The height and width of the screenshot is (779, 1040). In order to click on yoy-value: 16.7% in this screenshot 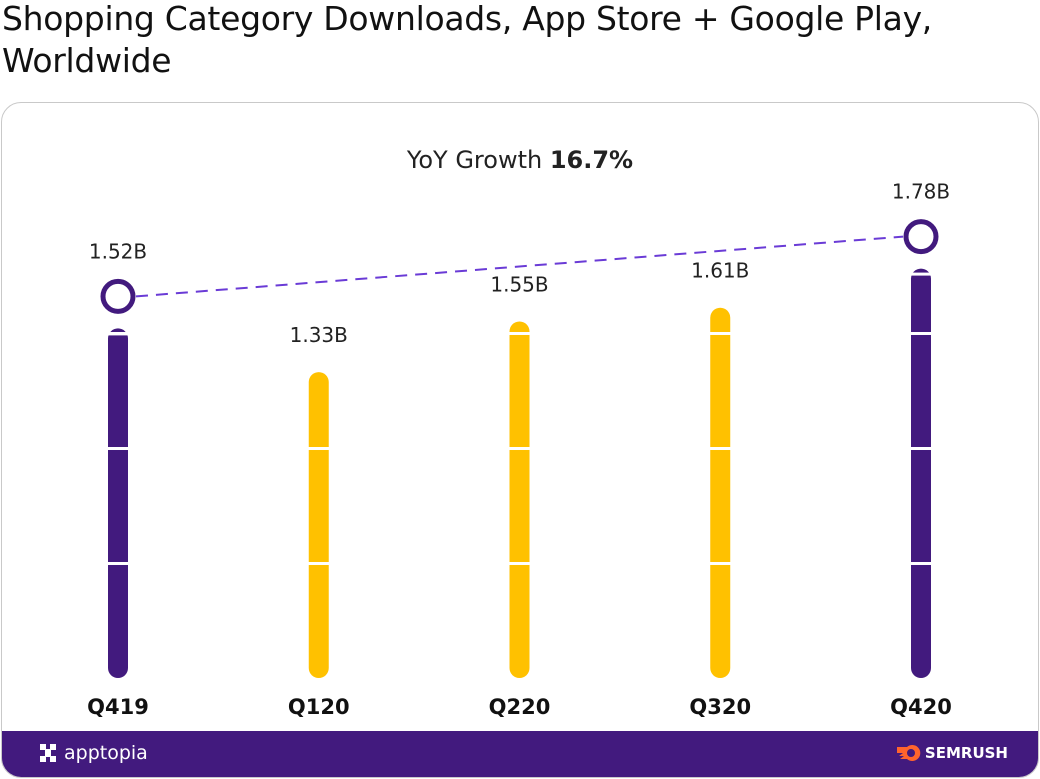, I will do `click(591, 160)`.